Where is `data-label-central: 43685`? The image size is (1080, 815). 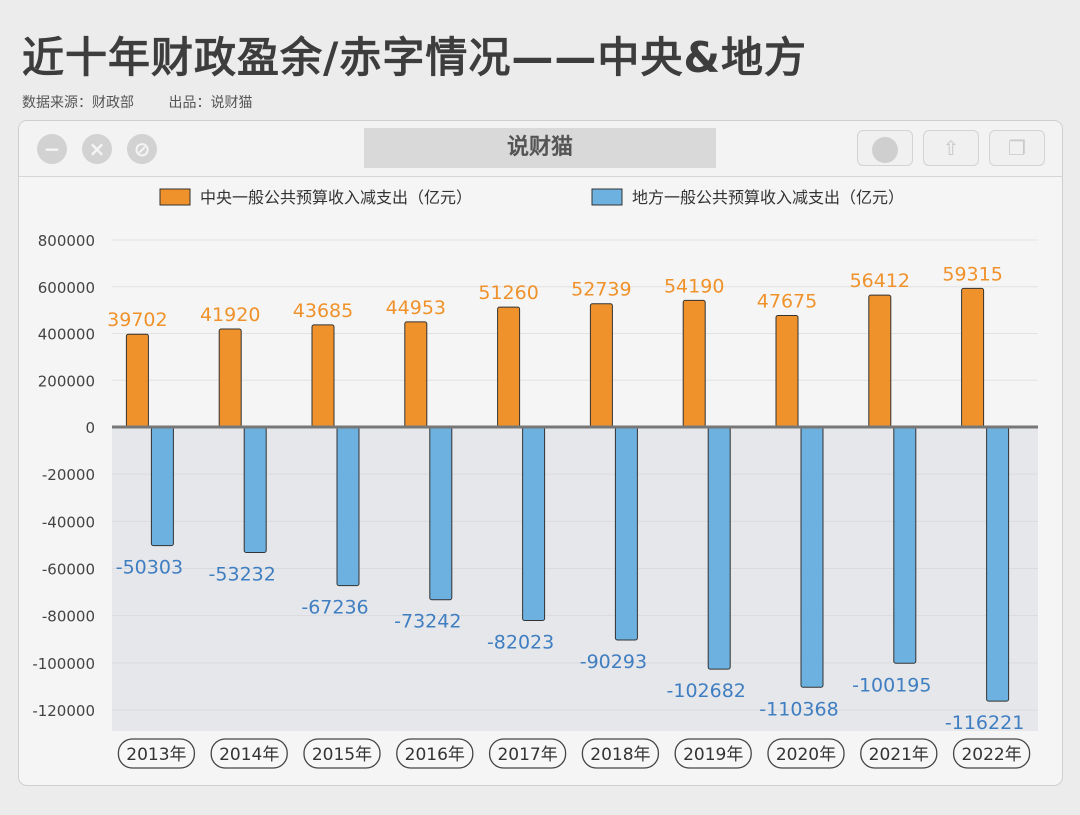
data-label-central: 43685 is located at coordinates (323, 311).